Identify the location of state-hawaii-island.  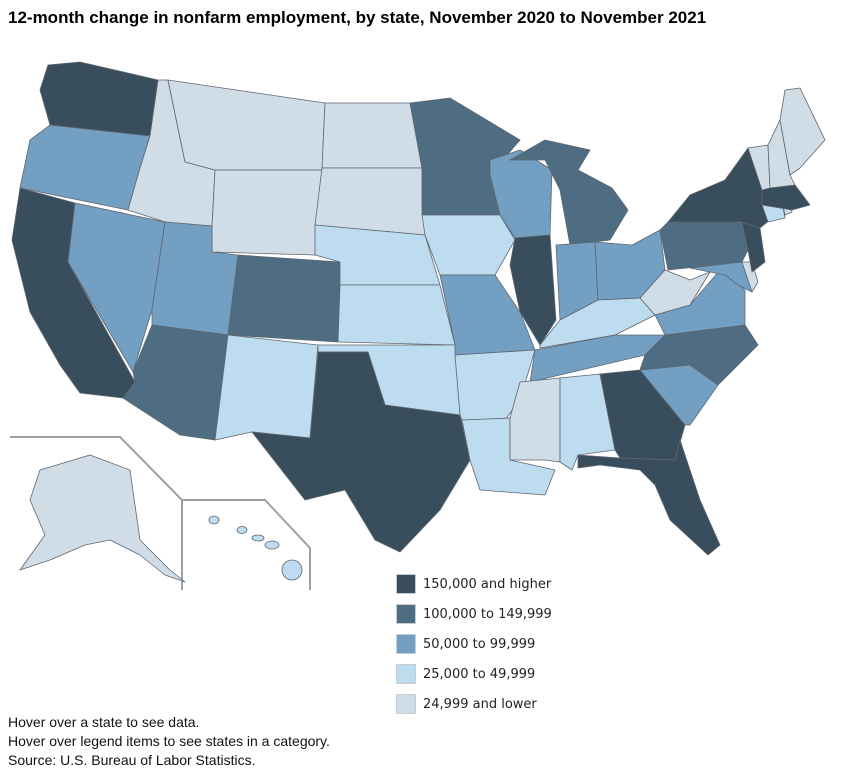
(292, 570).